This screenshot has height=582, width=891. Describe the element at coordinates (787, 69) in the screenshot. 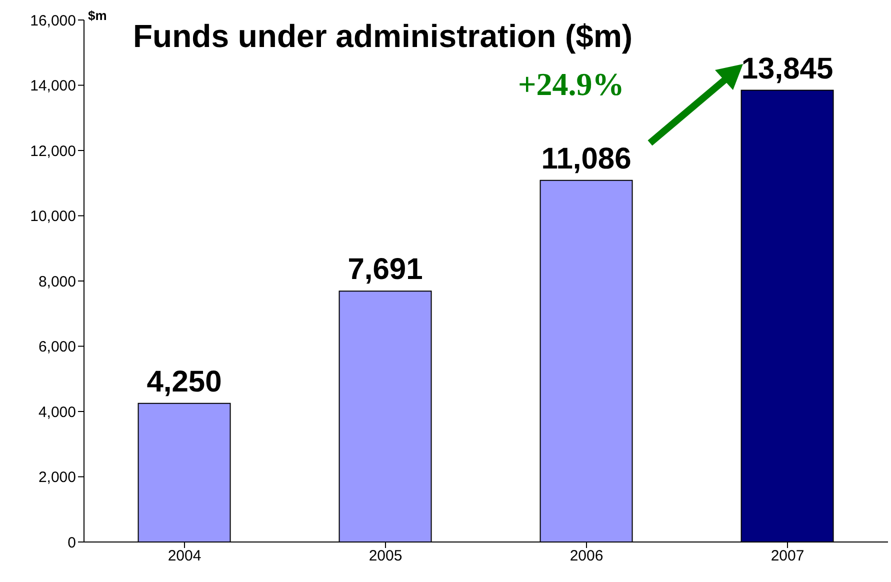

I see `data-label: 13,845` at that location.